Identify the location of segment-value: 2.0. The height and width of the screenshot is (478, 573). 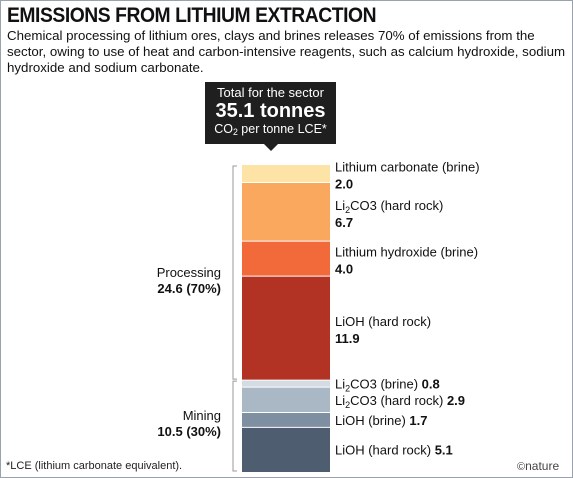
(344, 184).